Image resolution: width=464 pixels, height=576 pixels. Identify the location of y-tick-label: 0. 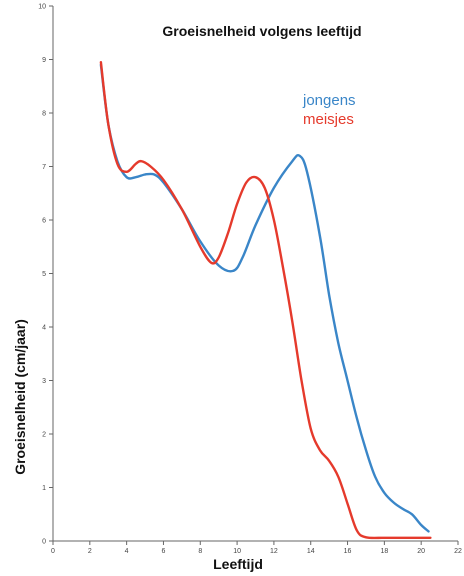
(44, 542).